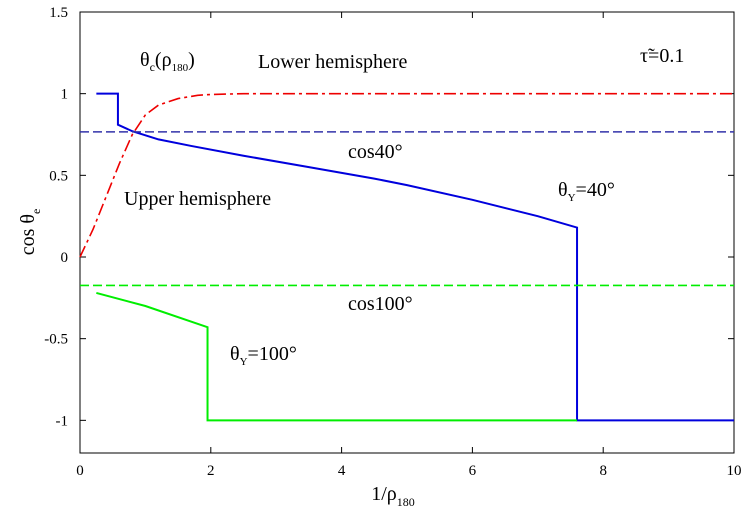 The width and height of the screenshot is (747, 517). What do you see at coordinates (58, 176) in the screenshot?
I see `y-tick-label: 0.5` at bounding box center [58, 176].